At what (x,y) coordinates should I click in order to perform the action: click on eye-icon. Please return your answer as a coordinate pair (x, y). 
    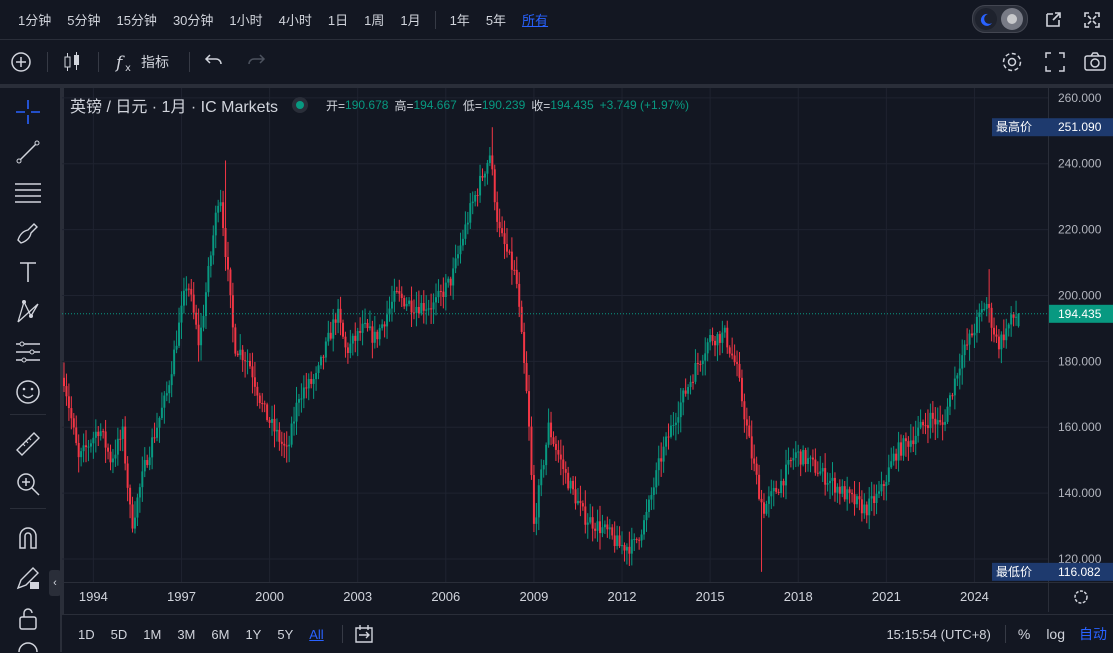
    Looking at the image, I should click on (28, 647).